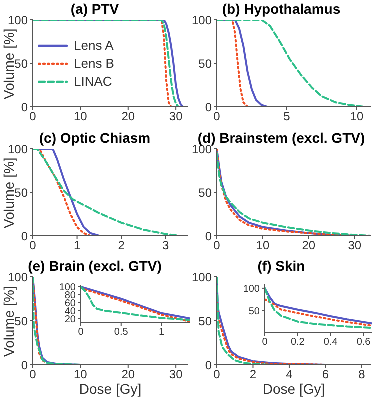 The height and width of the screenshot is (401, 375). What do you see at coordinates (331, 342) in the screenshot?
I see `x-tick-label: 0.4` at bounding box center [331, 342].